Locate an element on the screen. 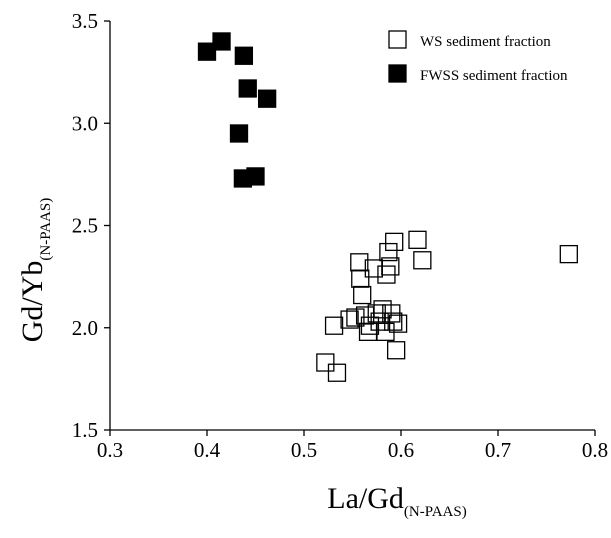  x-tick-label: 0.4 is located at coordinates (207, 450).